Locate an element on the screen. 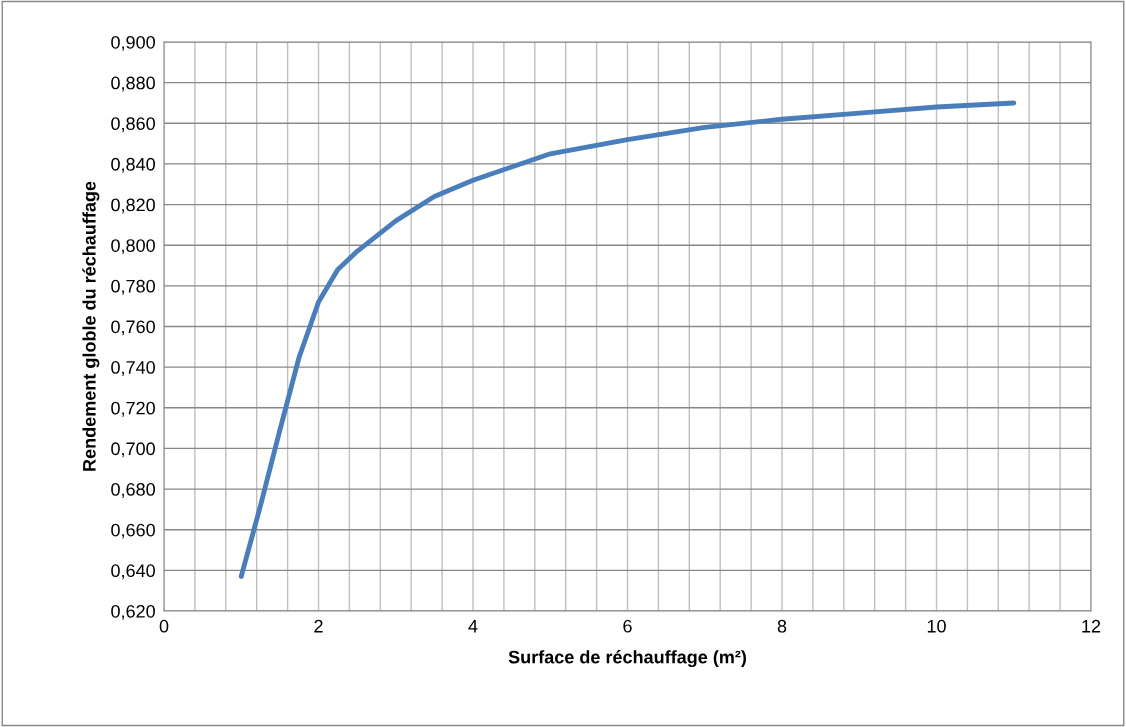 This screenshot has width=1126, height=727. x-tick-label: 12 is located at coordinates (1091, 626).